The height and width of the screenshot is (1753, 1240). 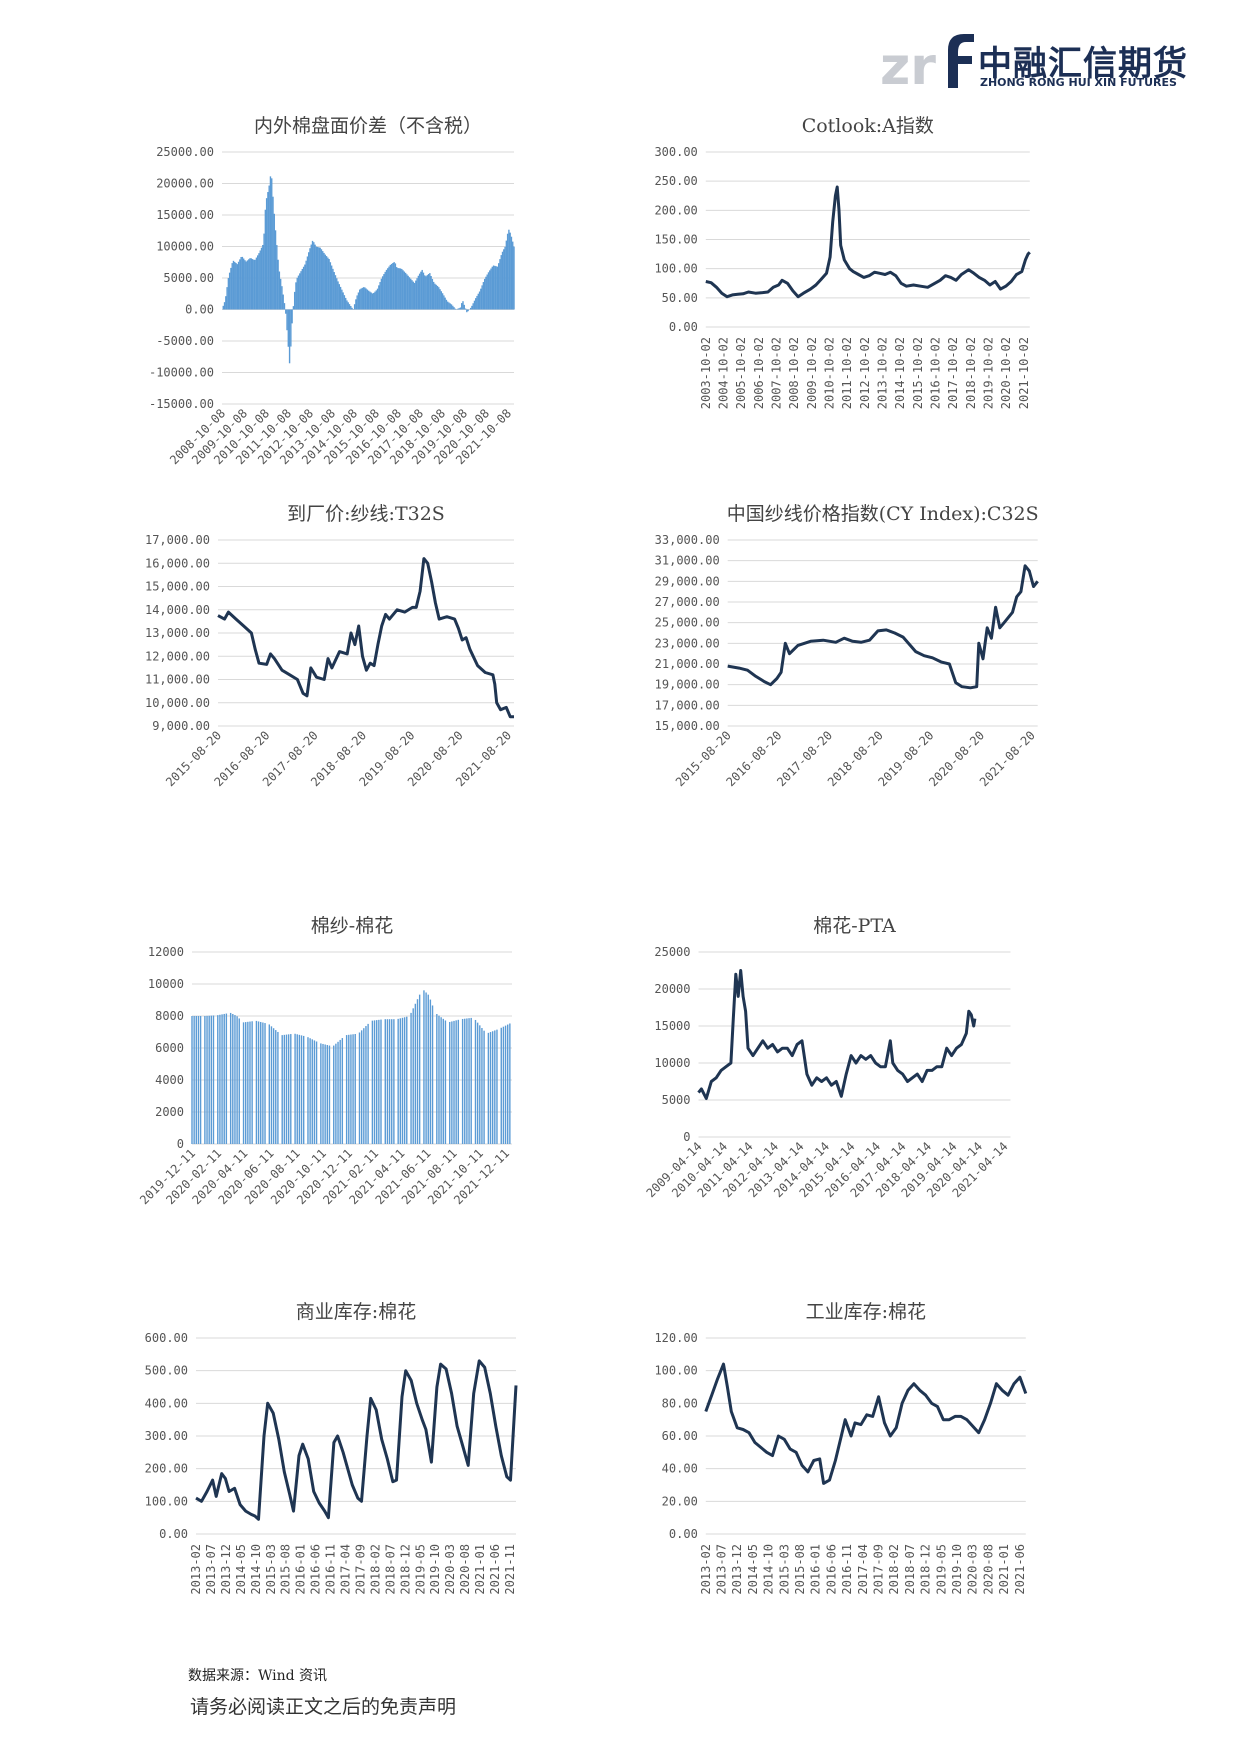 What do you see at coordinates (1006, 373) in the screenshot?
I see `x-tick-label: 2020-10-02` at bounding box center [1006, 373].